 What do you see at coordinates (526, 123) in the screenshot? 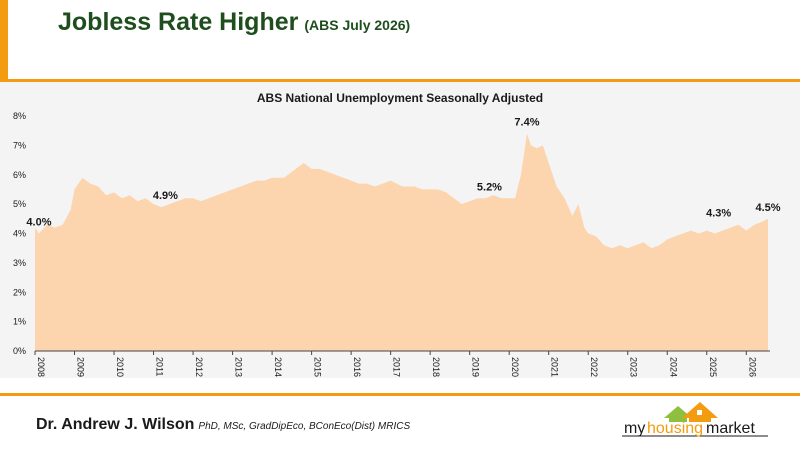
I see `data-label: 7.4%` at bounding box center [526, 123].